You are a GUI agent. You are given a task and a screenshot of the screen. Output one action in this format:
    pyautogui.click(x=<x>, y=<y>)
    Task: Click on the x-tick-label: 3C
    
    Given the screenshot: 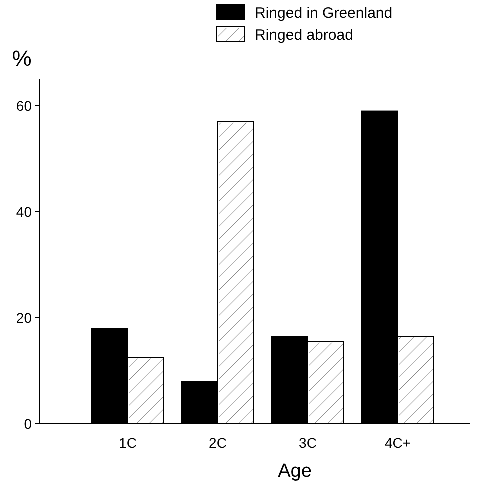 What is the action you would take?
    pyautogui.click(x=308, y=443)
    